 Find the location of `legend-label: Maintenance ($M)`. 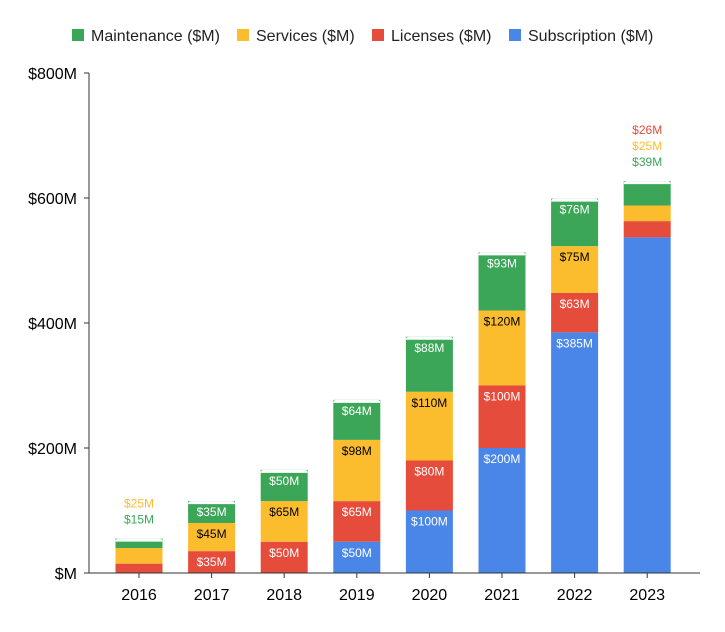

legend-label: Maintenance ($M) is located at coordinates (155, 36).